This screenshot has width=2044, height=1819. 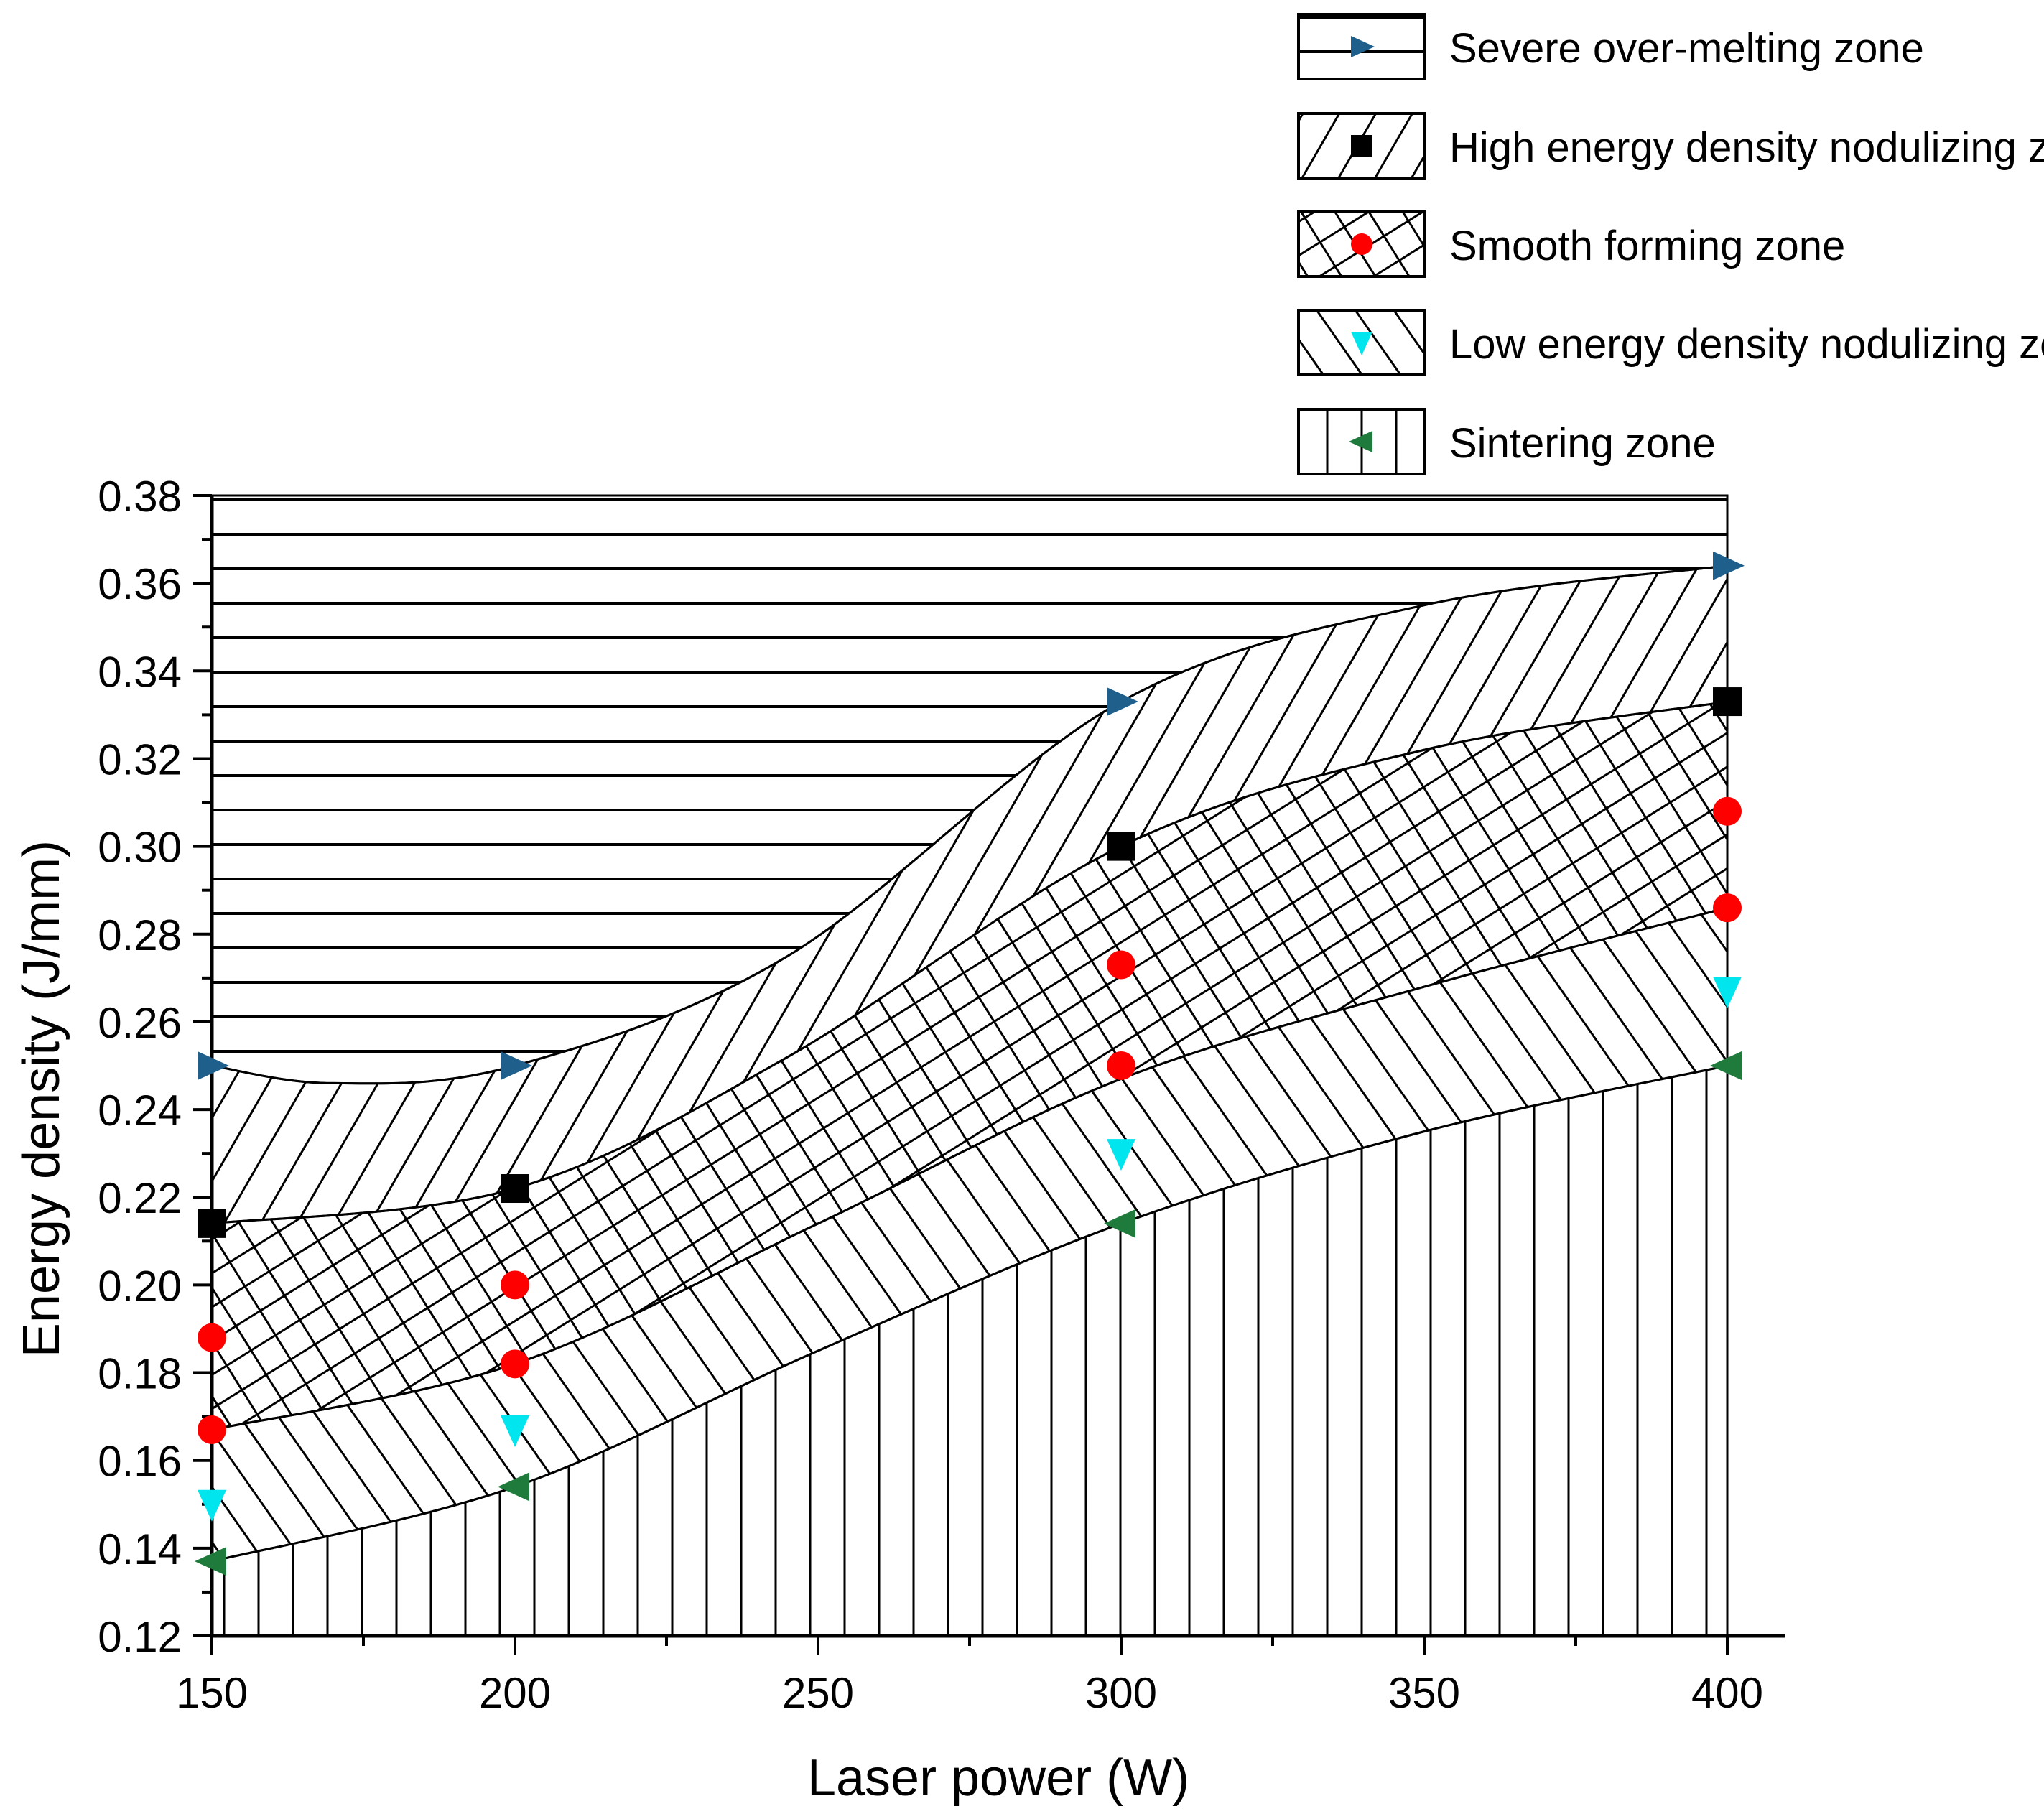 I want to click on y-tick-label: 0.22, so click(x=140, y=1198).